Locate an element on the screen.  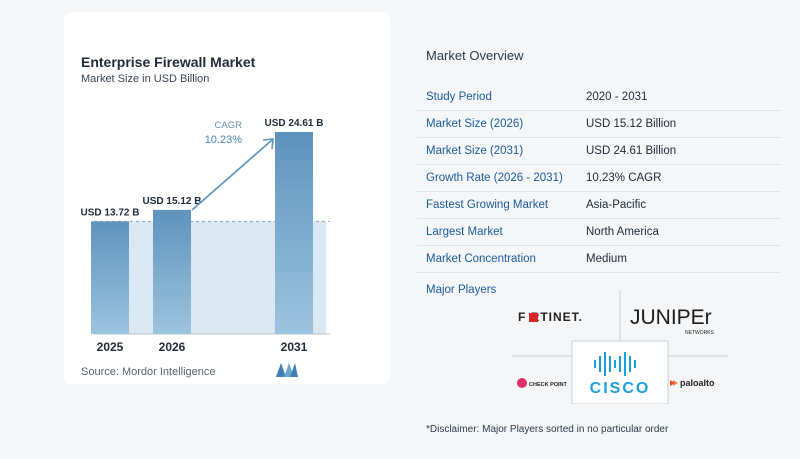
overview-key: Market Size (2026) is located at coordinates (475, 124).